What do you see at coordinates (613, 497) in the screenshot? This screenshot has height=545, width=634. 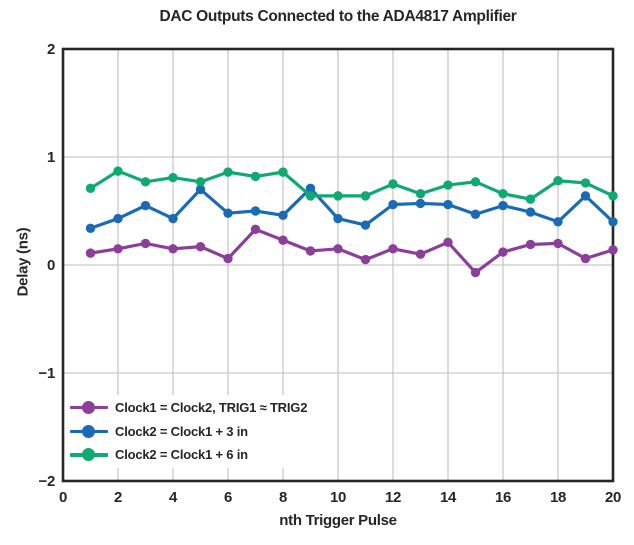 I see `x-tick-label: 20` at bounding box center [613, 497].